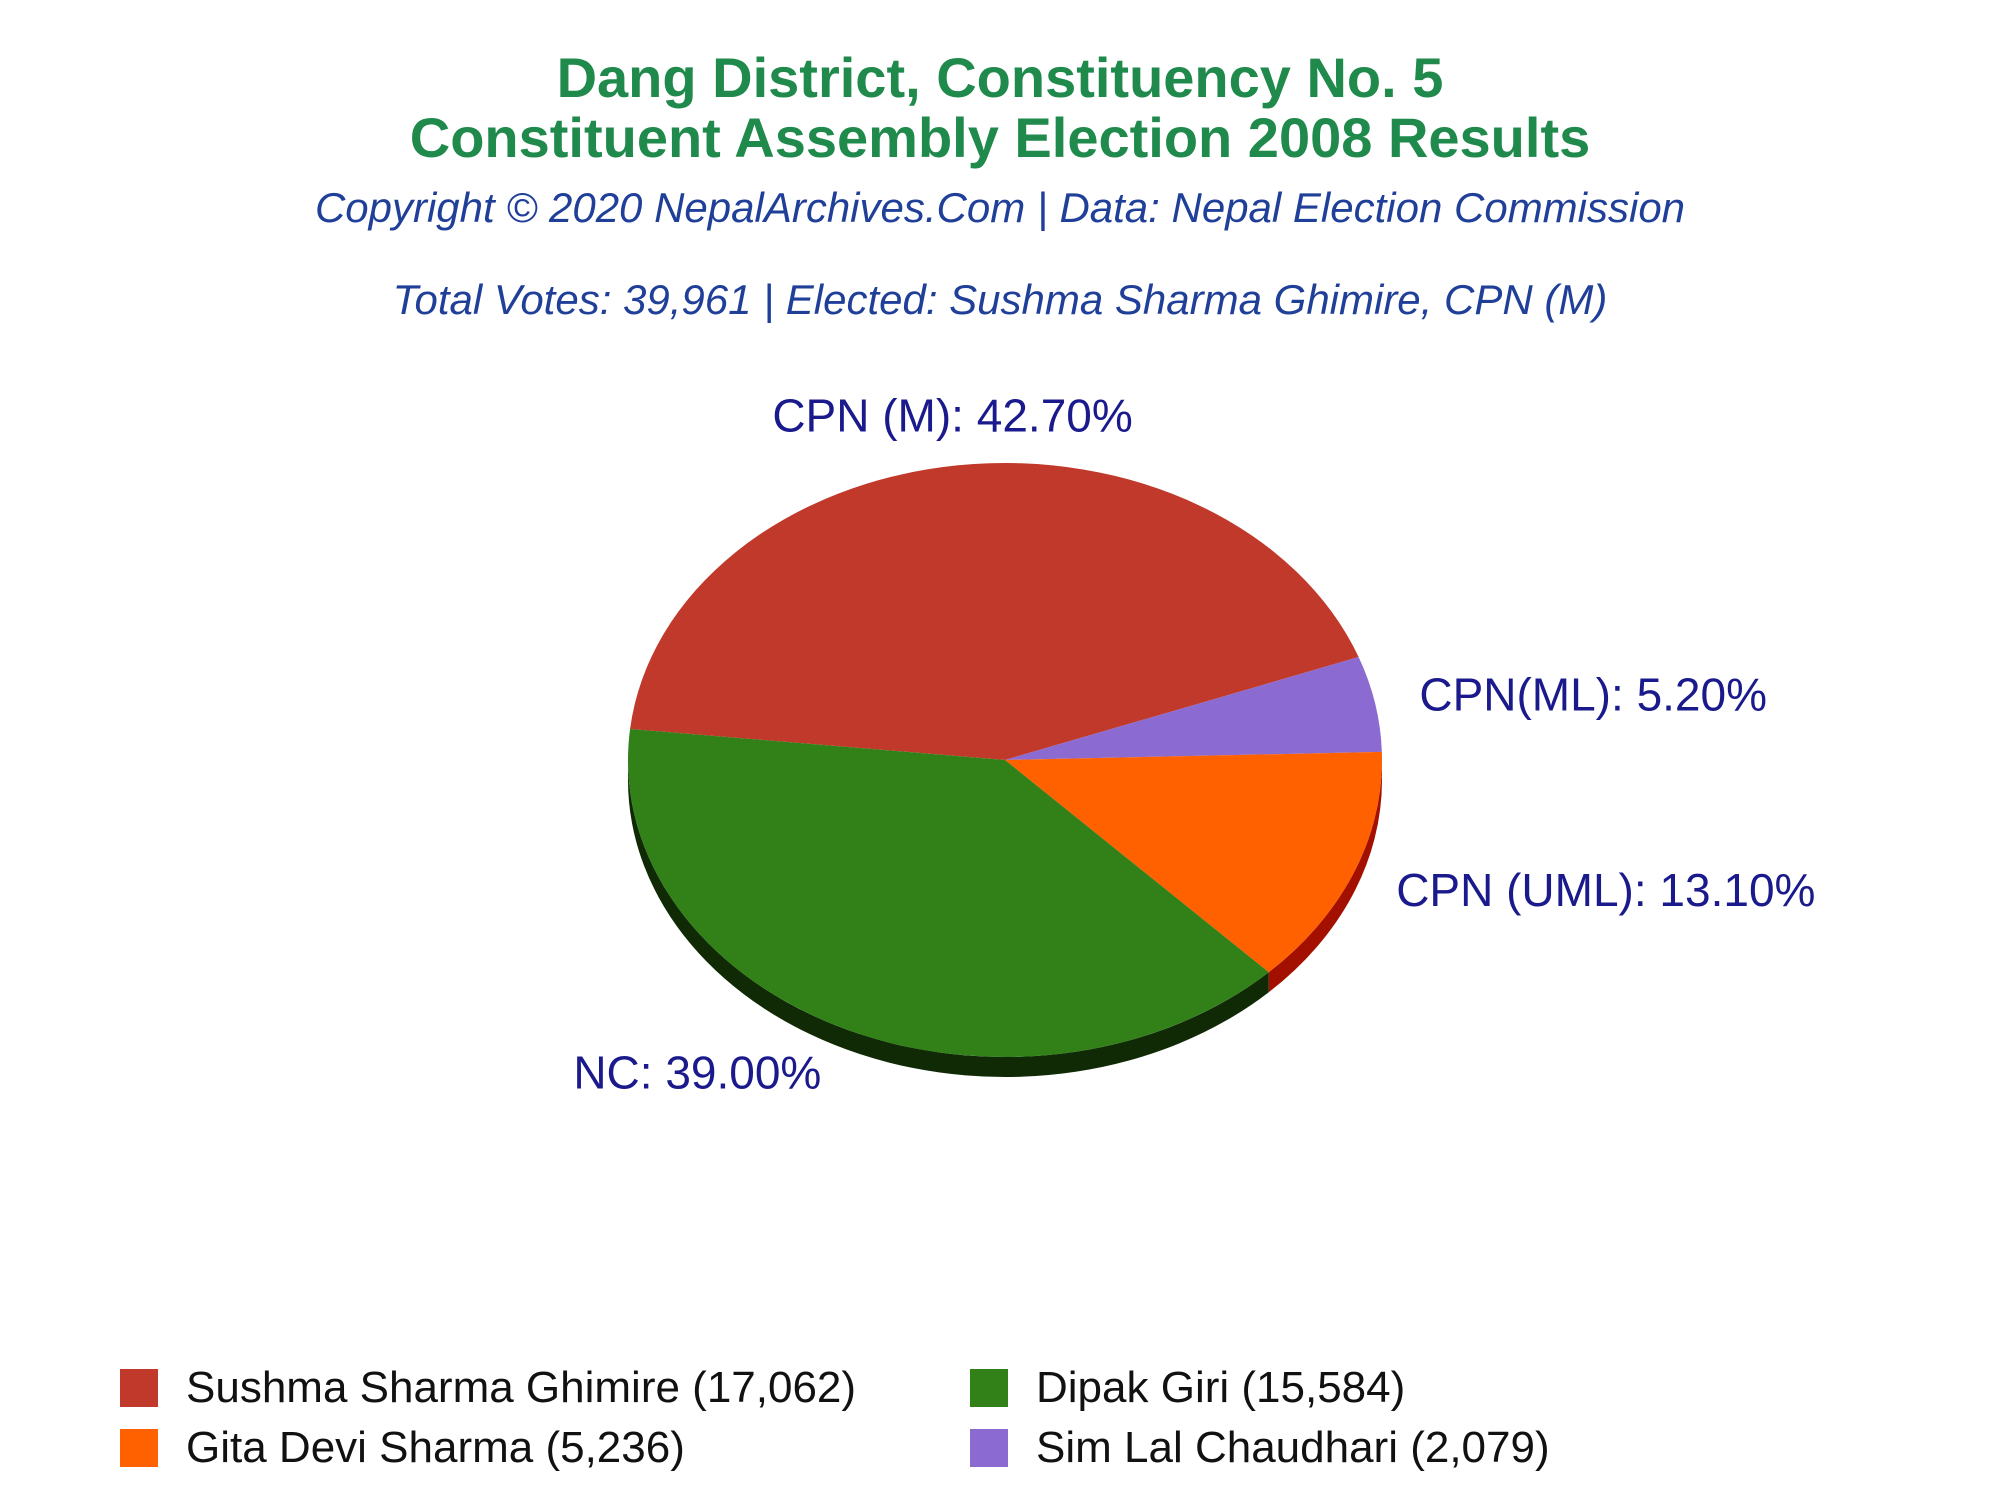 The width and height of the screenshot is (2000, 1500). I want to click on pie-sides, so click(1004, 918).